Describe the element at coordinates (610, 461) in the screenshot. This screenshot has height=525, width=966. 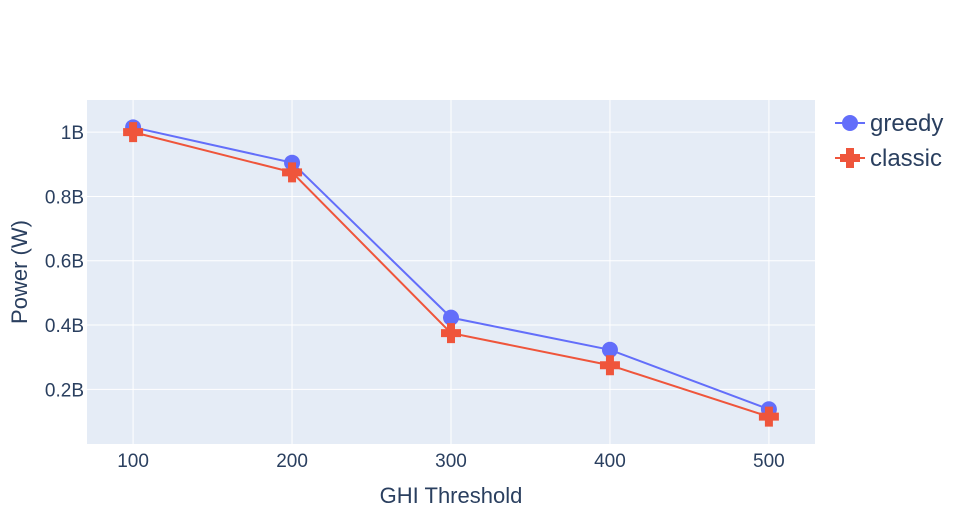
I see `x-tick-label: 400` at that location.